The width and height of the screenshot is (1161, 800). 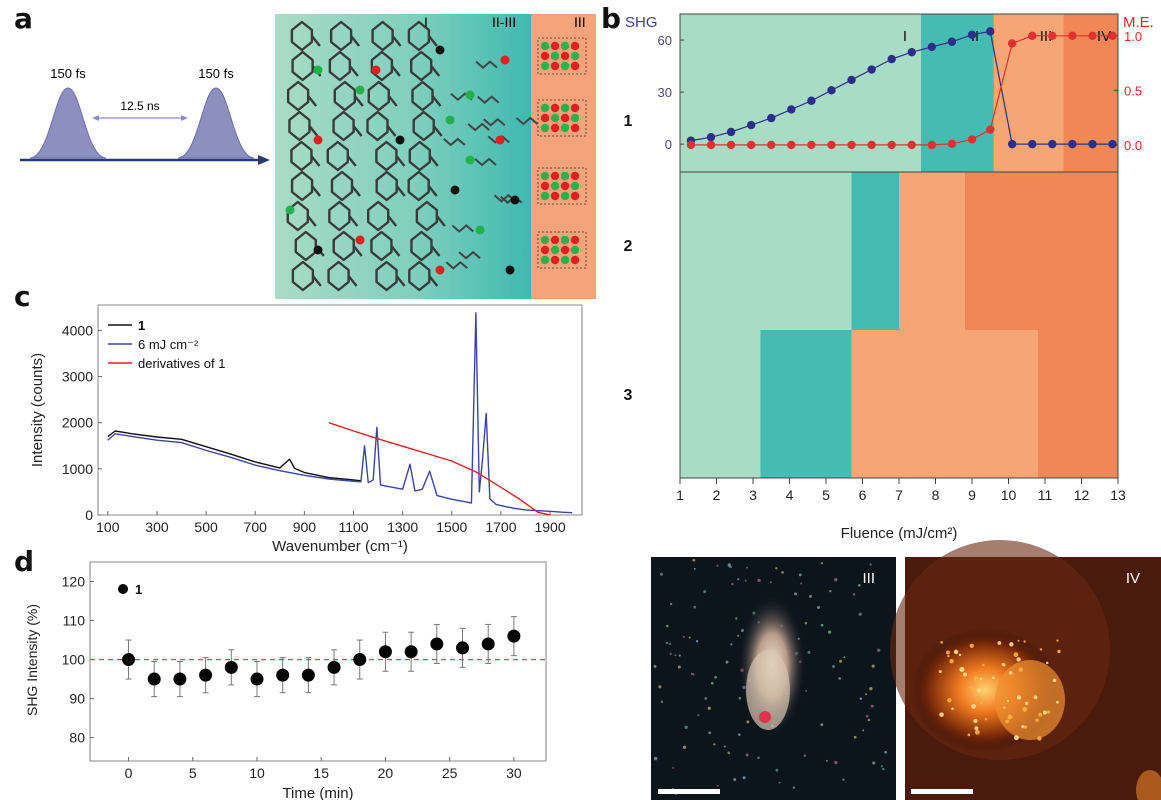 I want to click on legend-label: 1, so click(x=138, y=589).